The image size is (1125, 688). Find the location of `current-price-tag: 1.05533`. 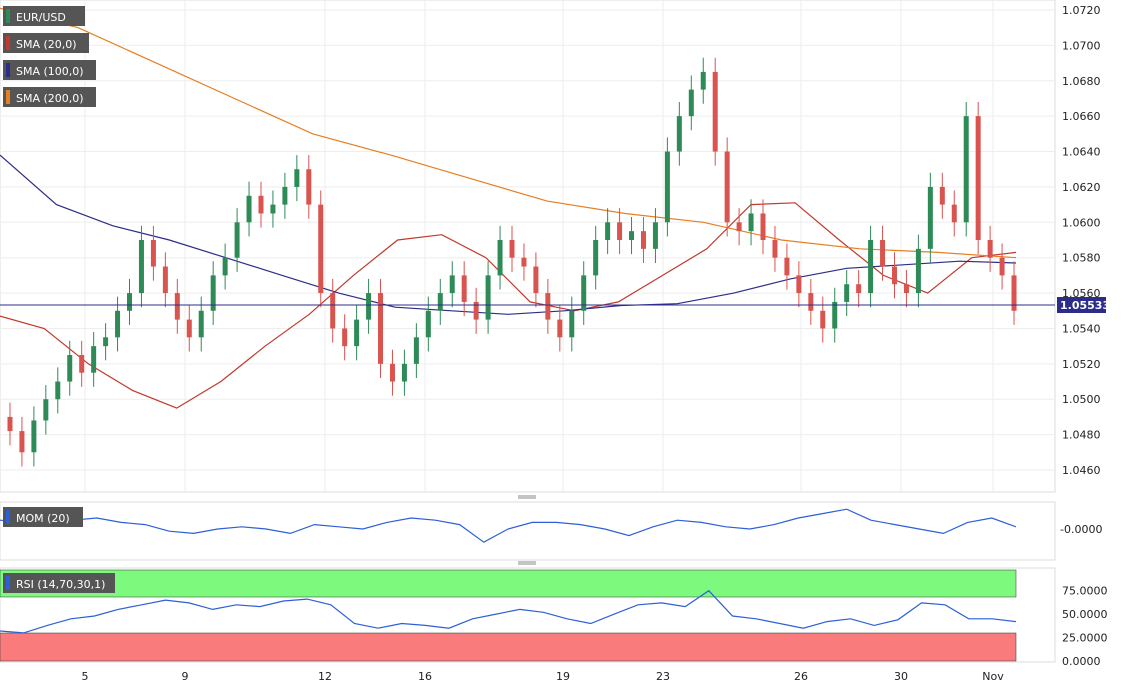

current-price-tag: 1.05533 is located at coordinates (1083, 305).